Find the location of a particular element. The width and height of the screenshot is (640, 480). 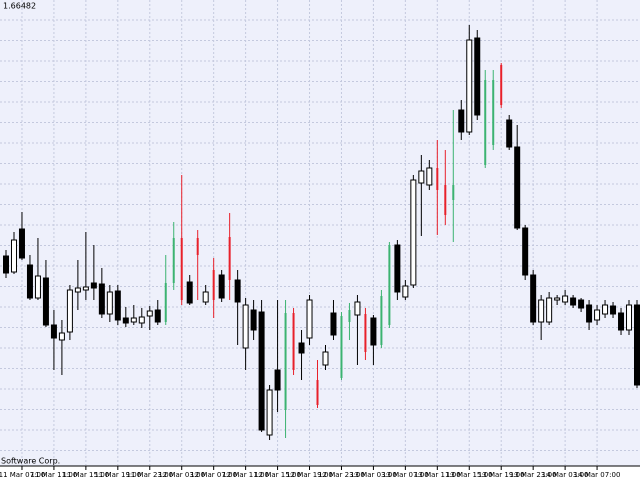

x-tick-label: 12 Mar 11:00 is located at coordinates (245, 475).